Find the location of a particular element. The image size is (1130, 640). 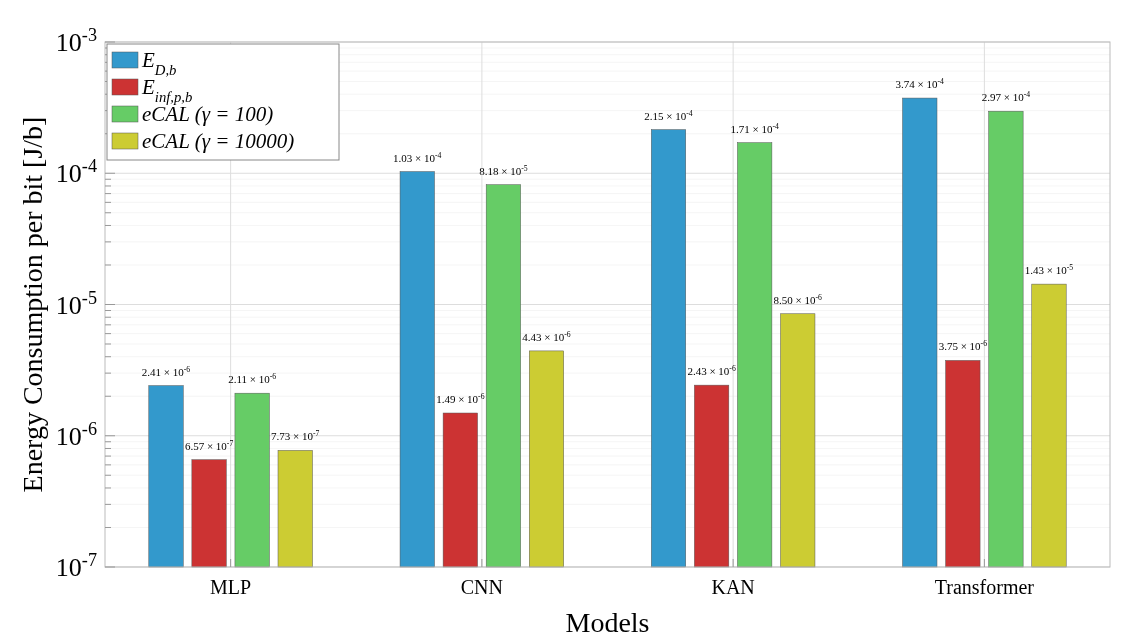

data-label: 2.15 × 10$^{-4}$ is located at coordinates (668, 115).